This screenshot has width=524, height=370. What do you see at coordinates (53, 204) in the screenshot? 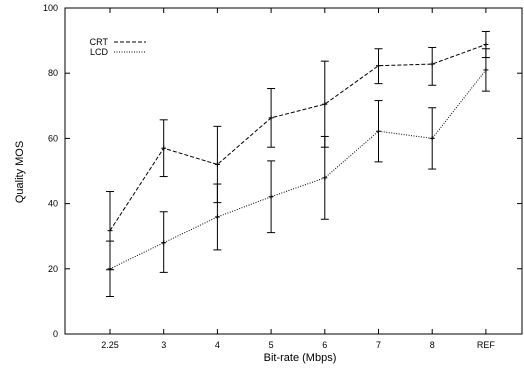
I see `y-tick-label: 40` at bounding box center [53, 204].